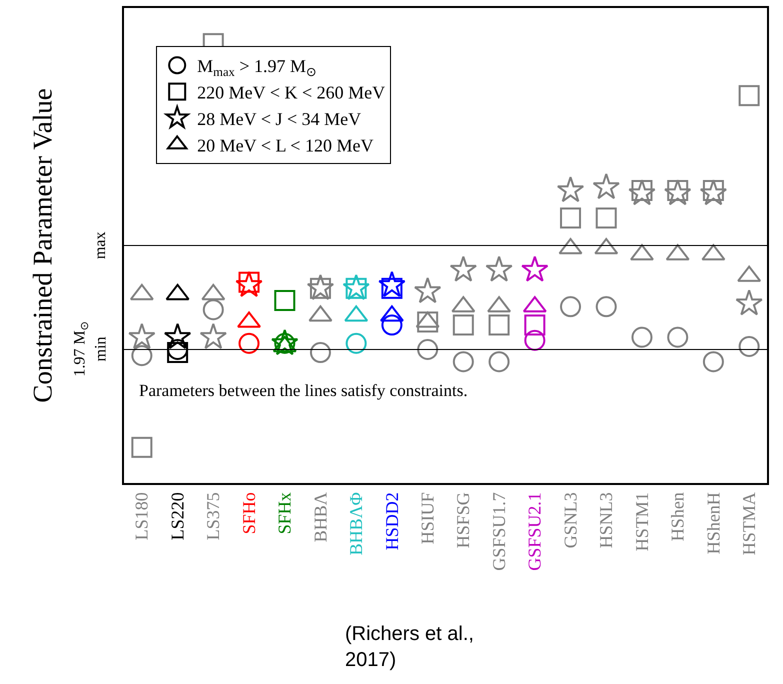  I want to click on x-tick-label: SFHx, so click(284, 513).